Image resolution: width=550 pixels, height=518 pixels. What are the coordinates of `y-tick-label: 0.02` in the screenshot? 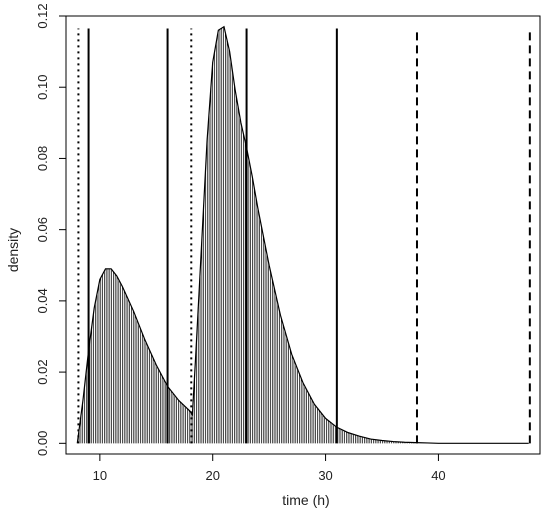 It's located at (42, 371).